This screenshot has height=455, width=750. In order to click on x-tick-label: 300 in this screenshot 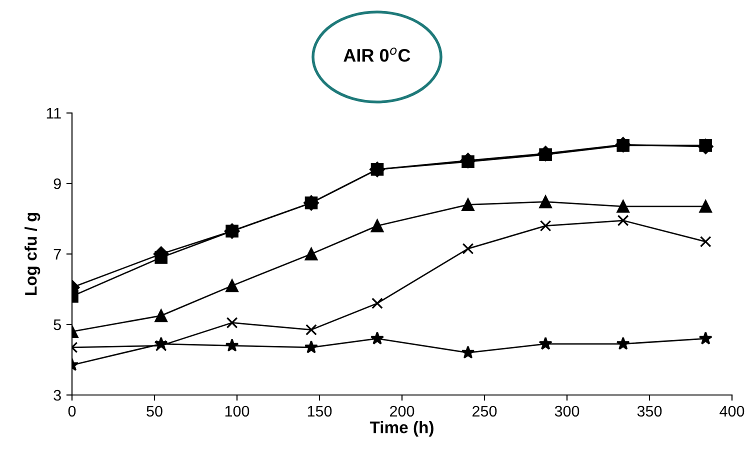, I will do `click(567, 411)`.